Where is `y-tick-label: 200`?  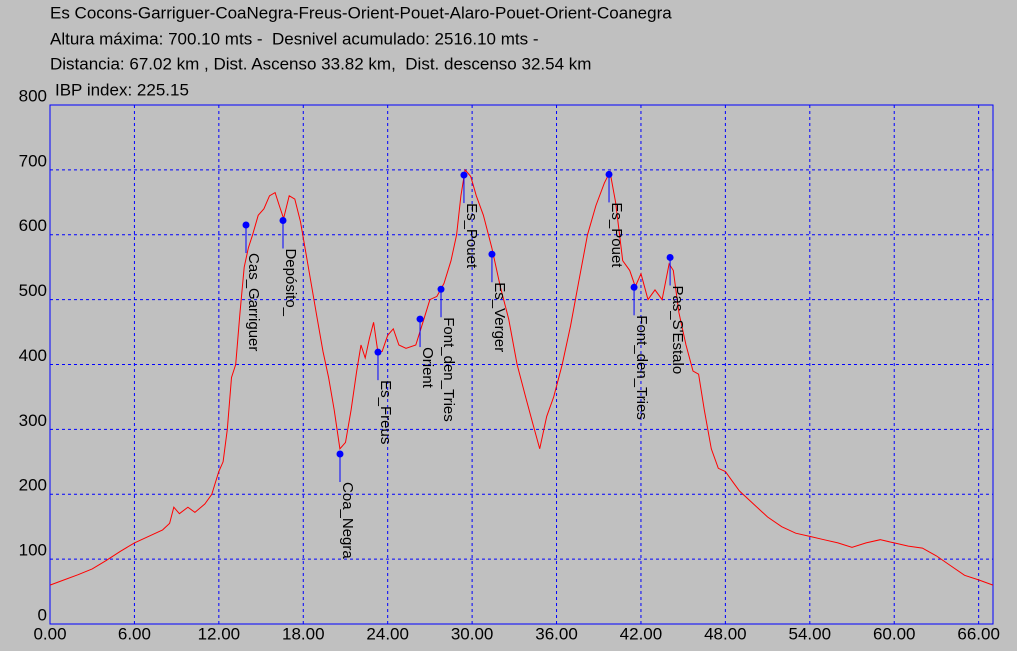 y-tick-label: 200 is located at coordinates (33, 485).